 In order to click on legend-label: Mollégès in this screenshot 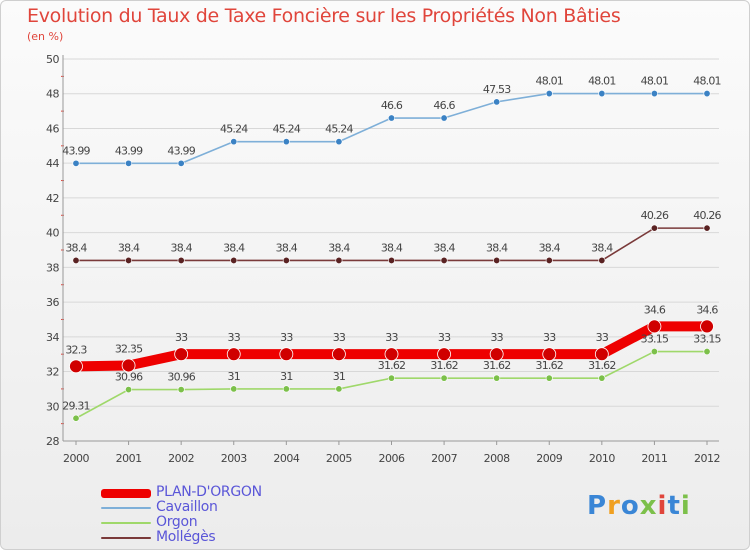, I will do `click(186, 537)`.